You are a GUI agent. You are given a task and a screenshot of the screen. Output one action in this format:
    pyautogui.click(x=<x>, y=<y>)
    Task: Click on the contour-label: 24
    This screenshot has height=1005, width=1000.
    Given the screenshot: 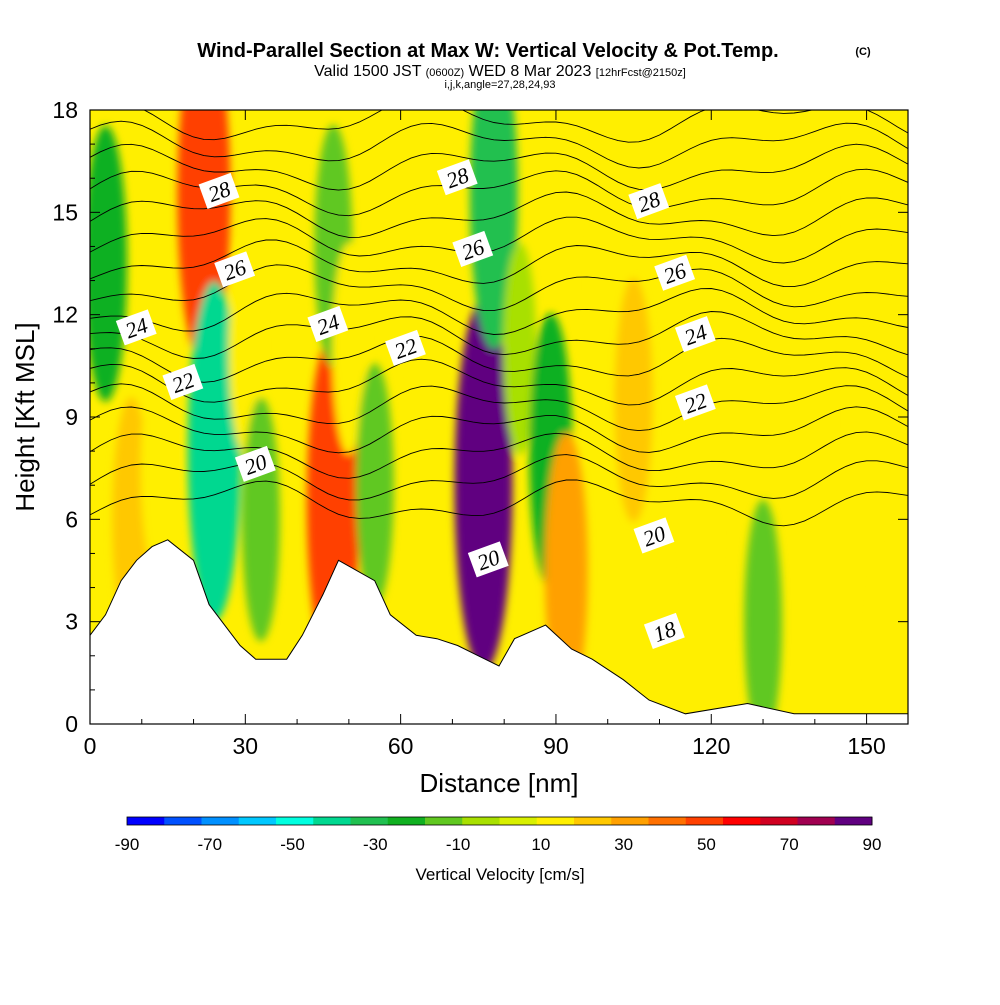 What is the action you would take?
    pyautogui.click(x=695, y=334)
    